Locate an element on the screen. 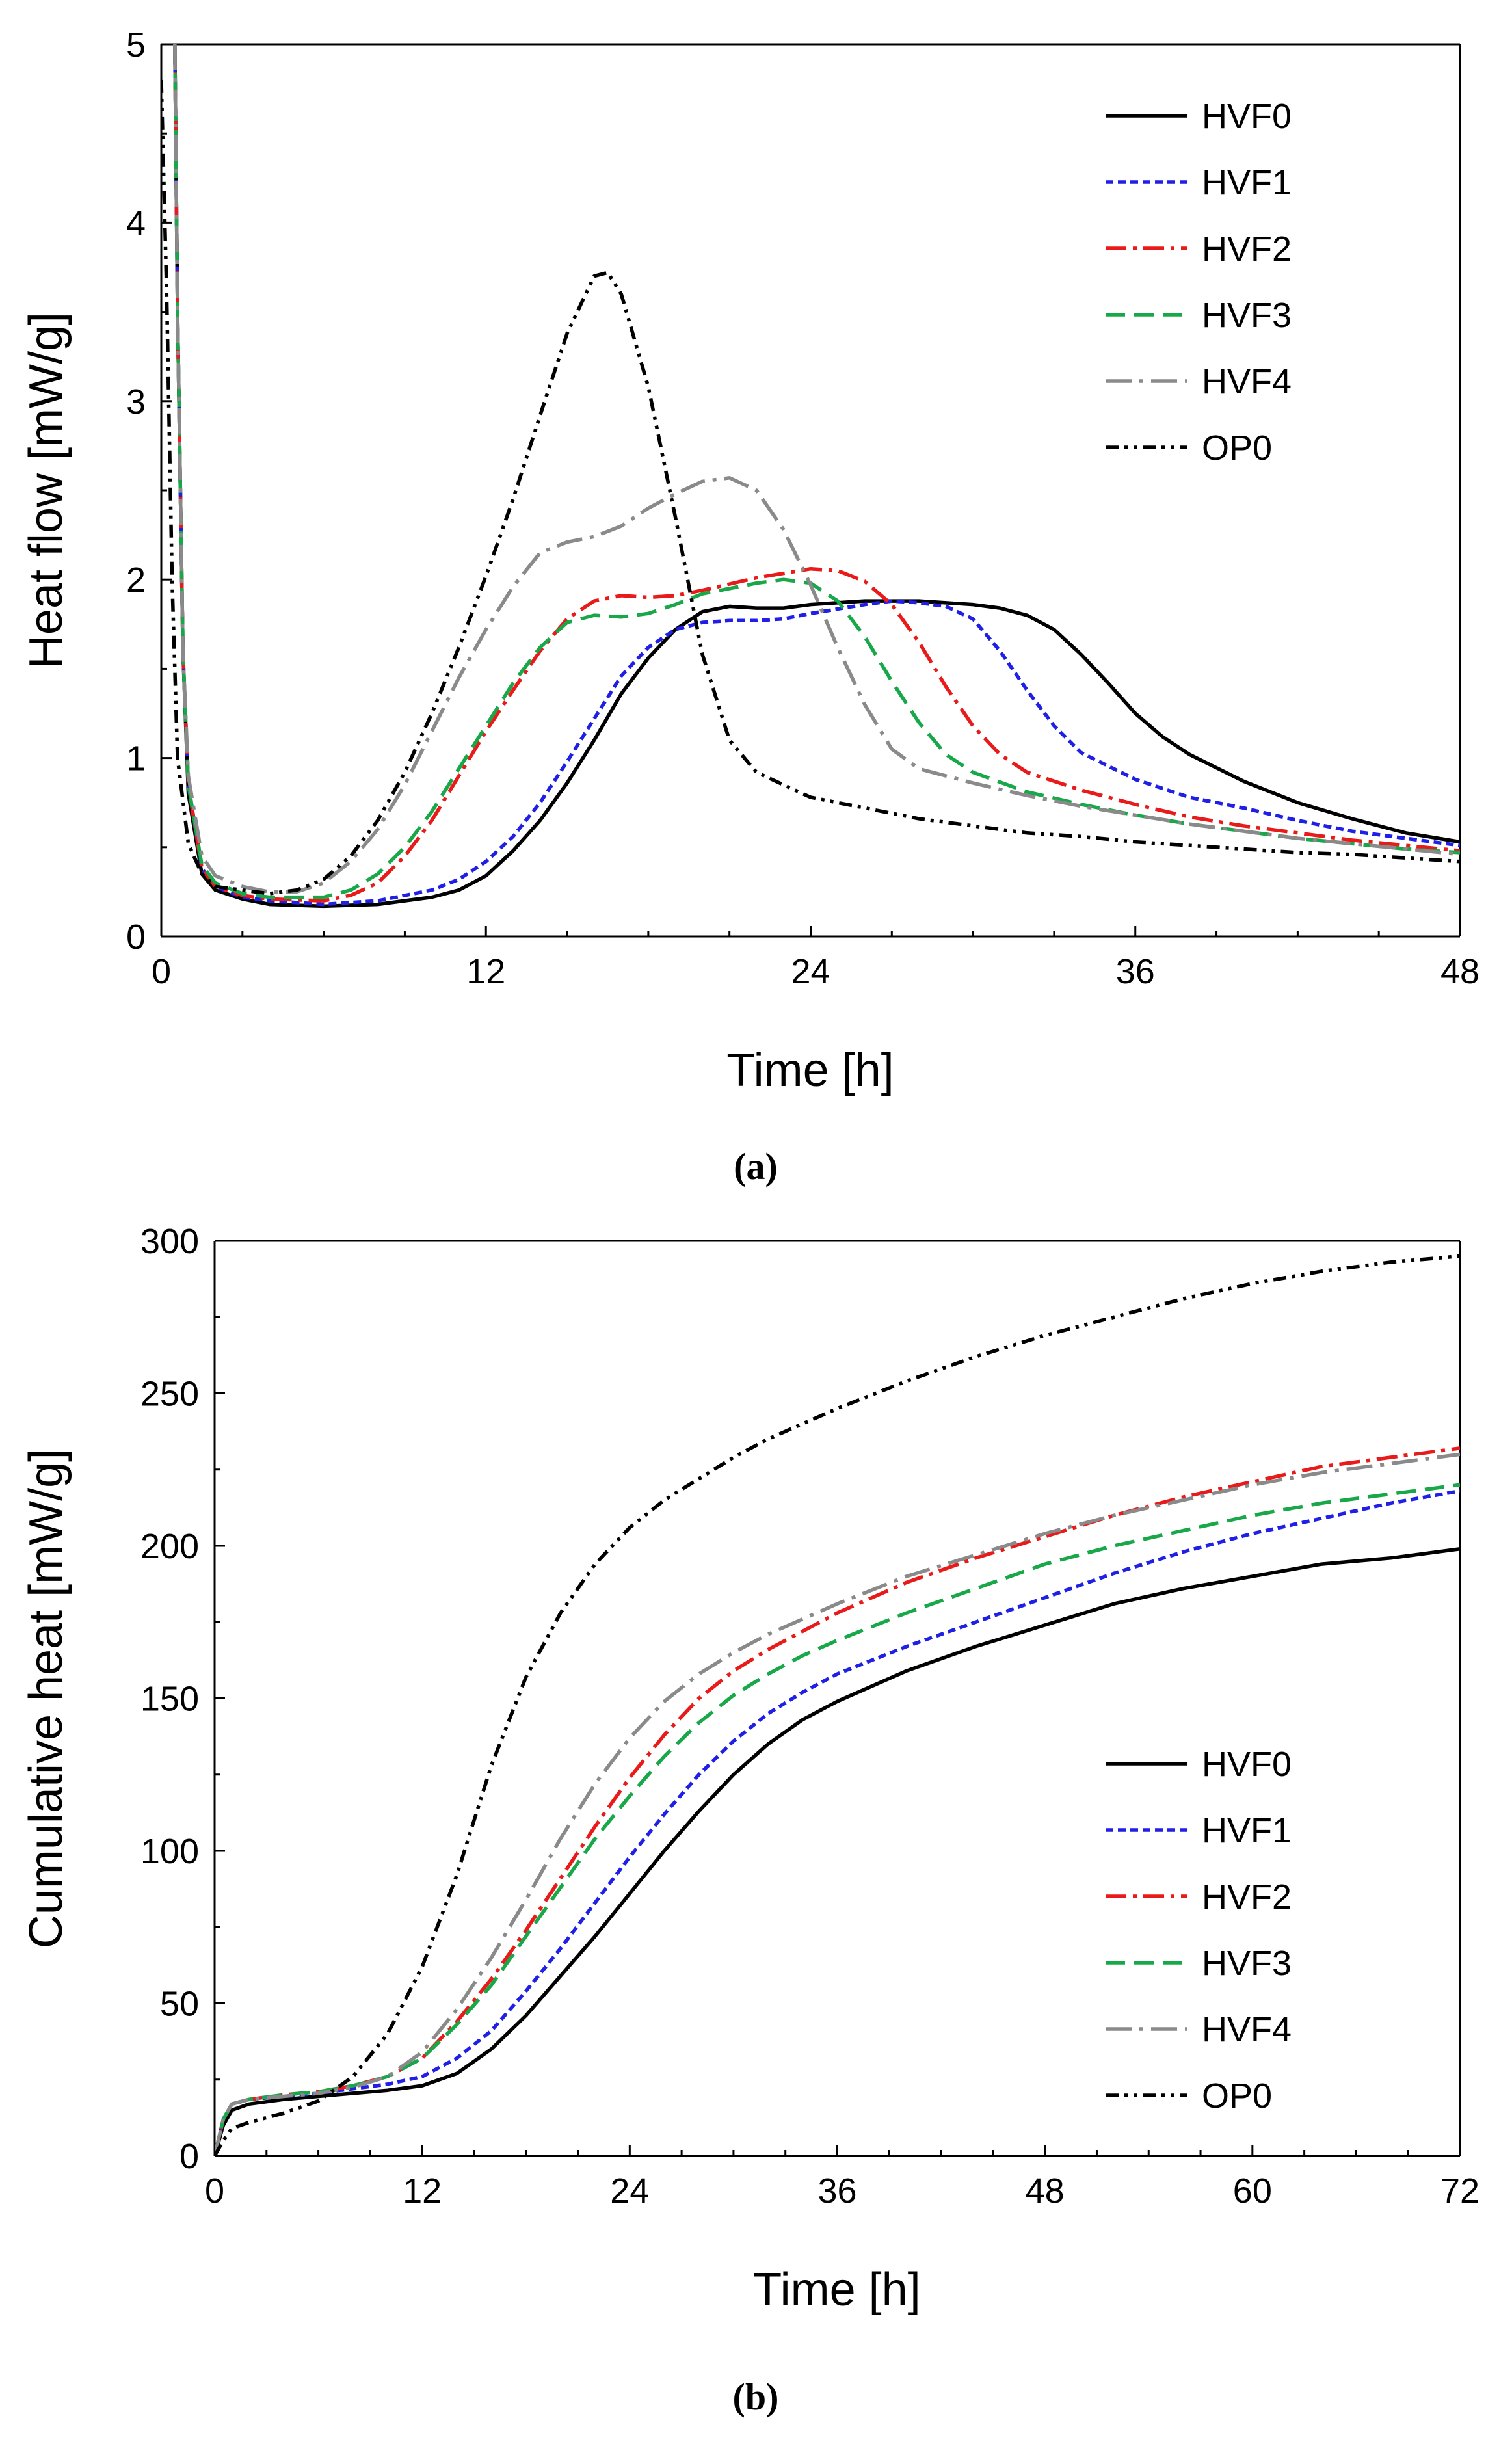 The image size is (1512, 2442). panel-a-legend: HVF0 HVF1 HVF2 HVF3 HVF4 OP0 is located at coordinates (1199, 282).